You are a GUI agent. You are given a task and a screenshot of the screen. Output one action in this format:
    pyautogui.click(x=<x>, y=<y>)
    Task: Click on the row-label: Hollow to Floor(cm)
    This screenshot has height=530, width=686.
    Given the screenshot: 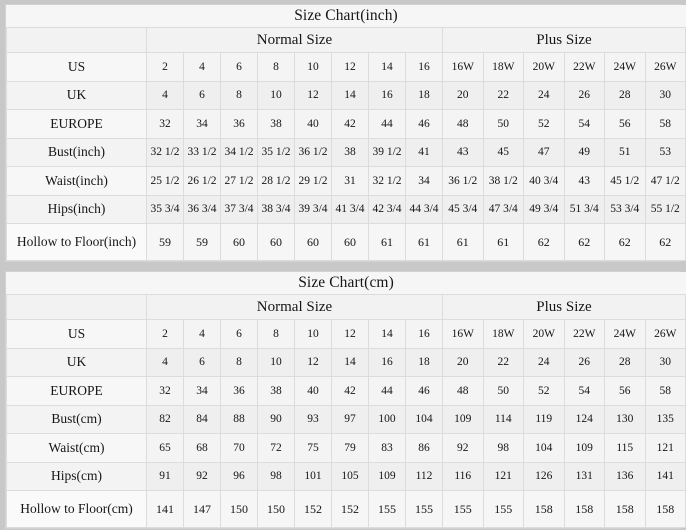 What is the action you would take?
    pyautogui.click(x=76, y=509)
    